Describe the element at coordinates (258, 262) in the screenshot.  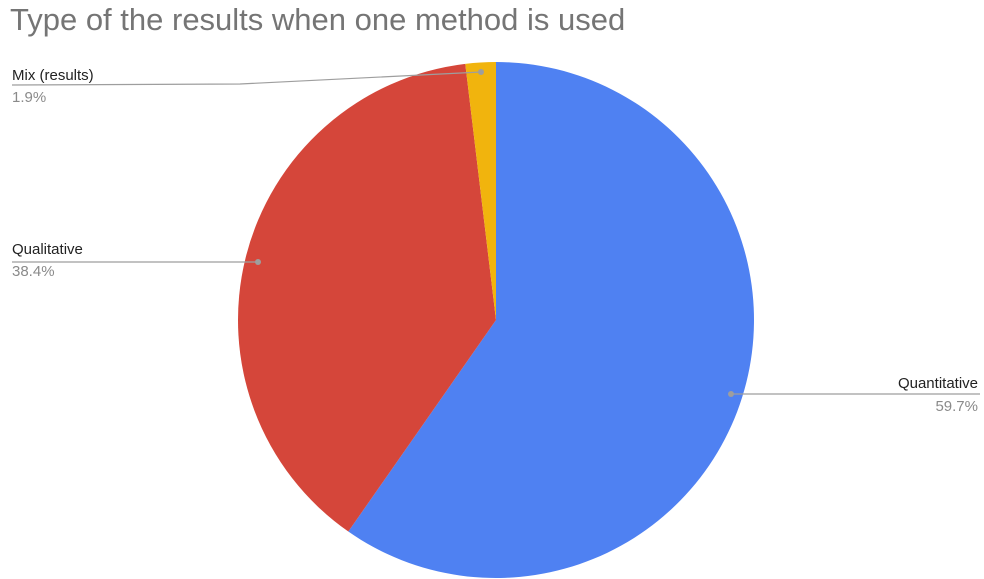
I see `leader-dot-qualitative` at that location.